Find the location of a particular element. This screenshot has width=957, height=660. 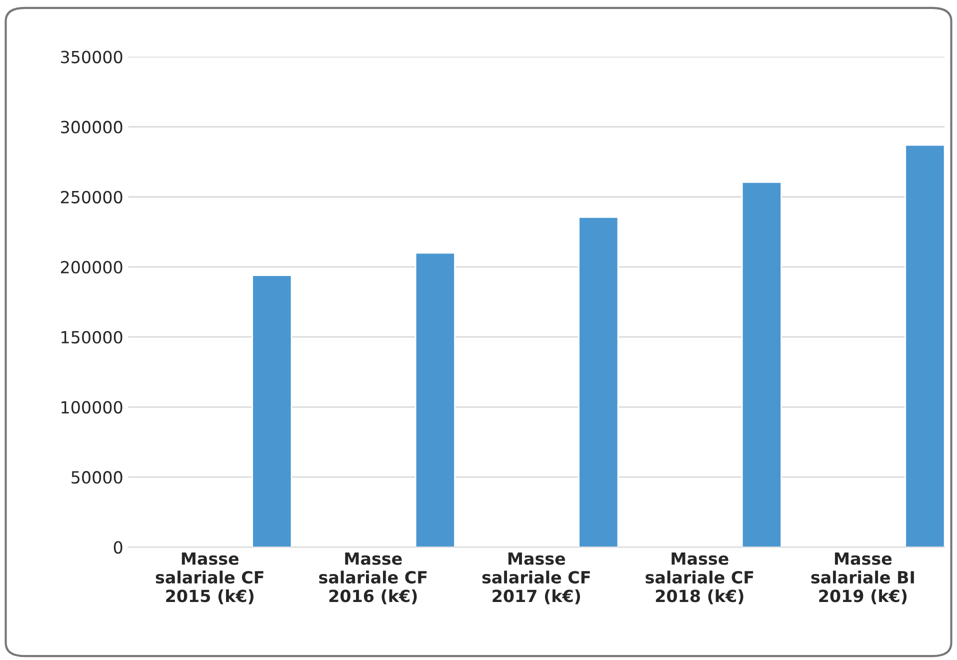

y-tick-label: 50000 is located at coordinates (97, 477).